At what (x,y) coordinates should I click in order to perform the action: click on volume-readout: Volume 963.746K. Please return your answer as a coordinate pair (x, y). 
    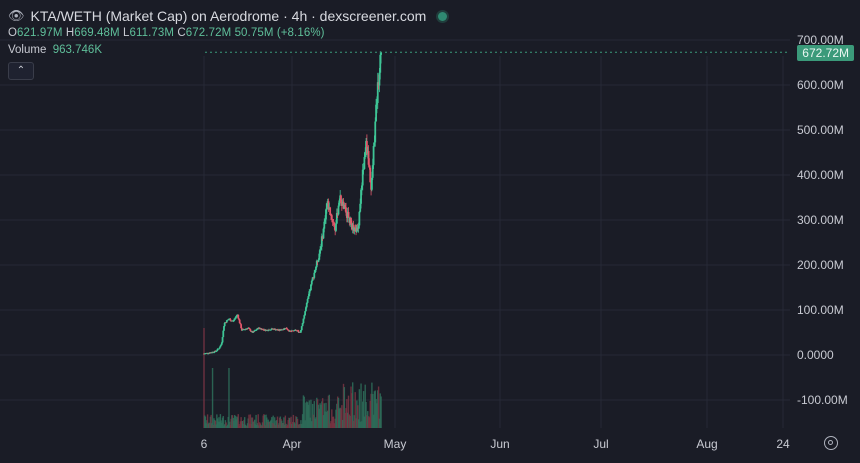
    Looking at the image, I should click on (55, 50).